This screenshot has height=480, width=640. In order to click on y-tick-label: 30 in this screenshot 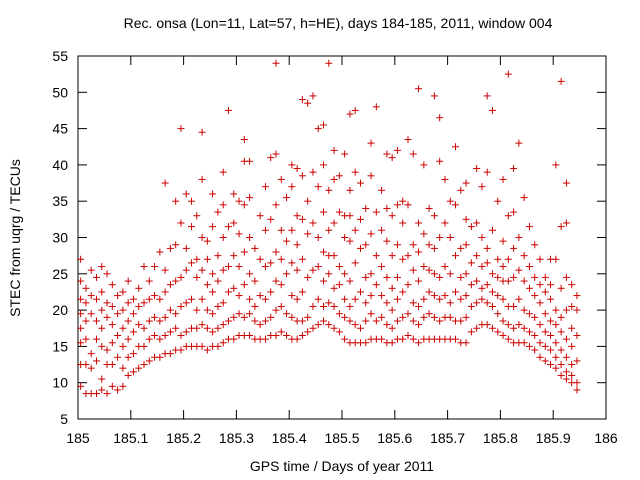, I will do `click(60, 238)`.